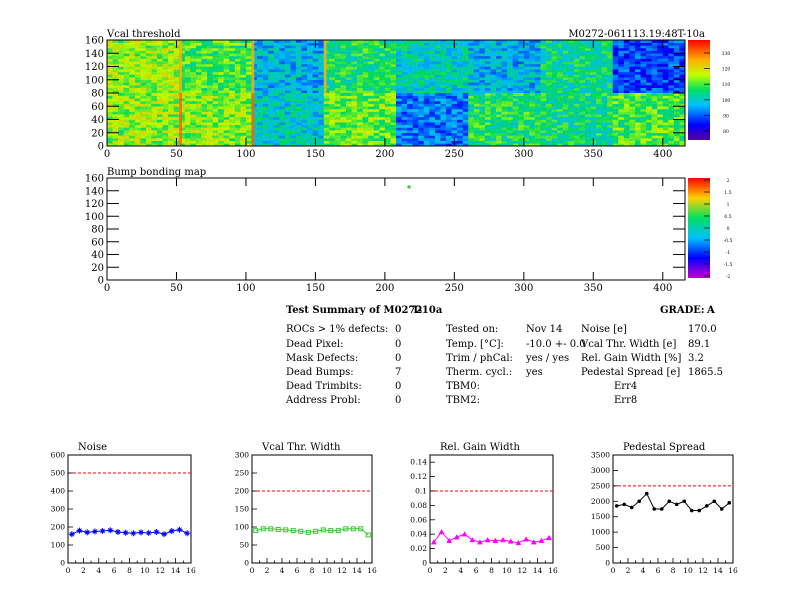 This screenshot has width=792, height=612. What do you see at coordinates (711, 310) in the screenshot?
I see `grade-value: A` at bounding box center [711, 310].